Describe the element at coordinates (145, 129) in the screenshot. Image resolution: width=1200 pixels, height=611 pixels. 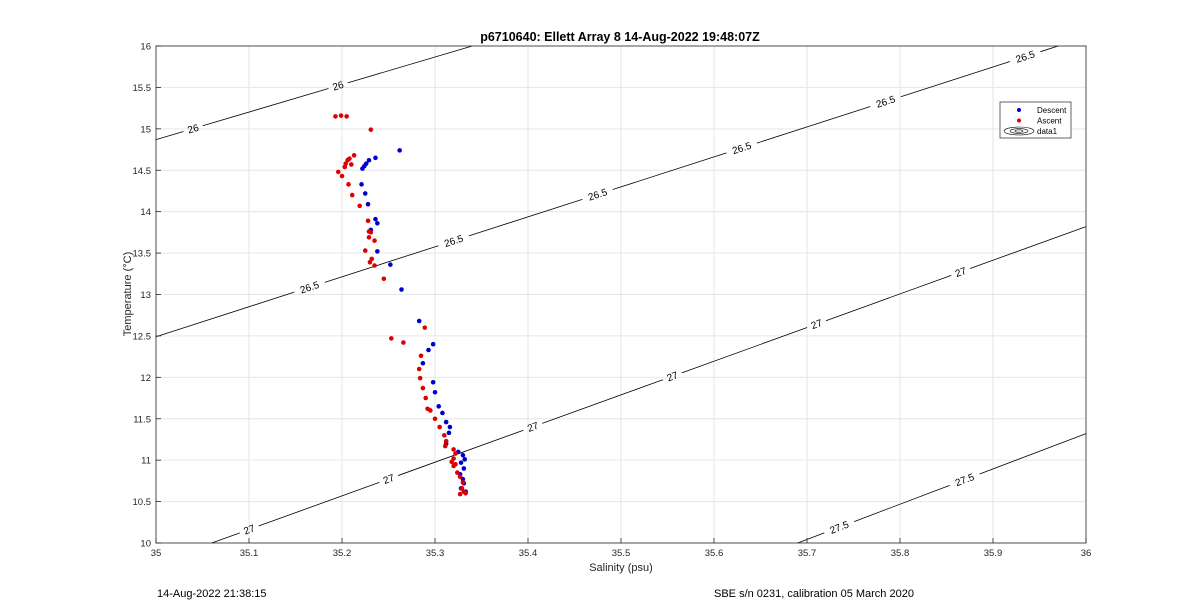
I see `y-tick-label: 15` at that location.